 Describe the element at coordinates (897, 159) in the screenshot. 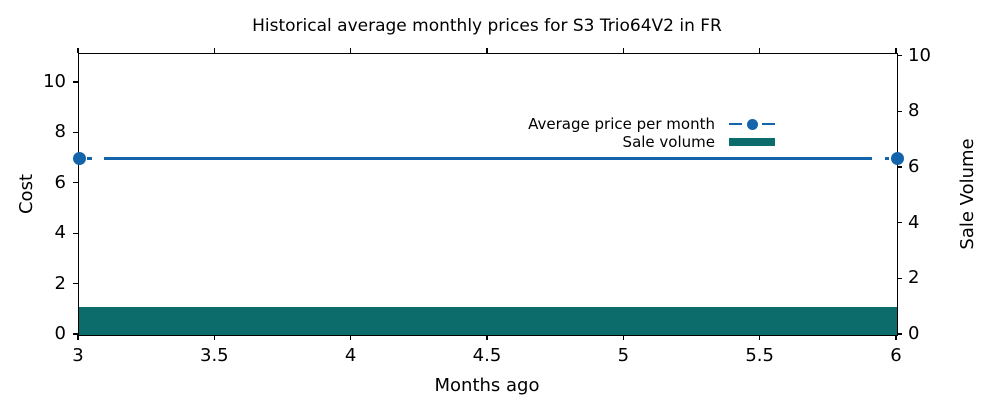

I see `price-marker-right` at that location.